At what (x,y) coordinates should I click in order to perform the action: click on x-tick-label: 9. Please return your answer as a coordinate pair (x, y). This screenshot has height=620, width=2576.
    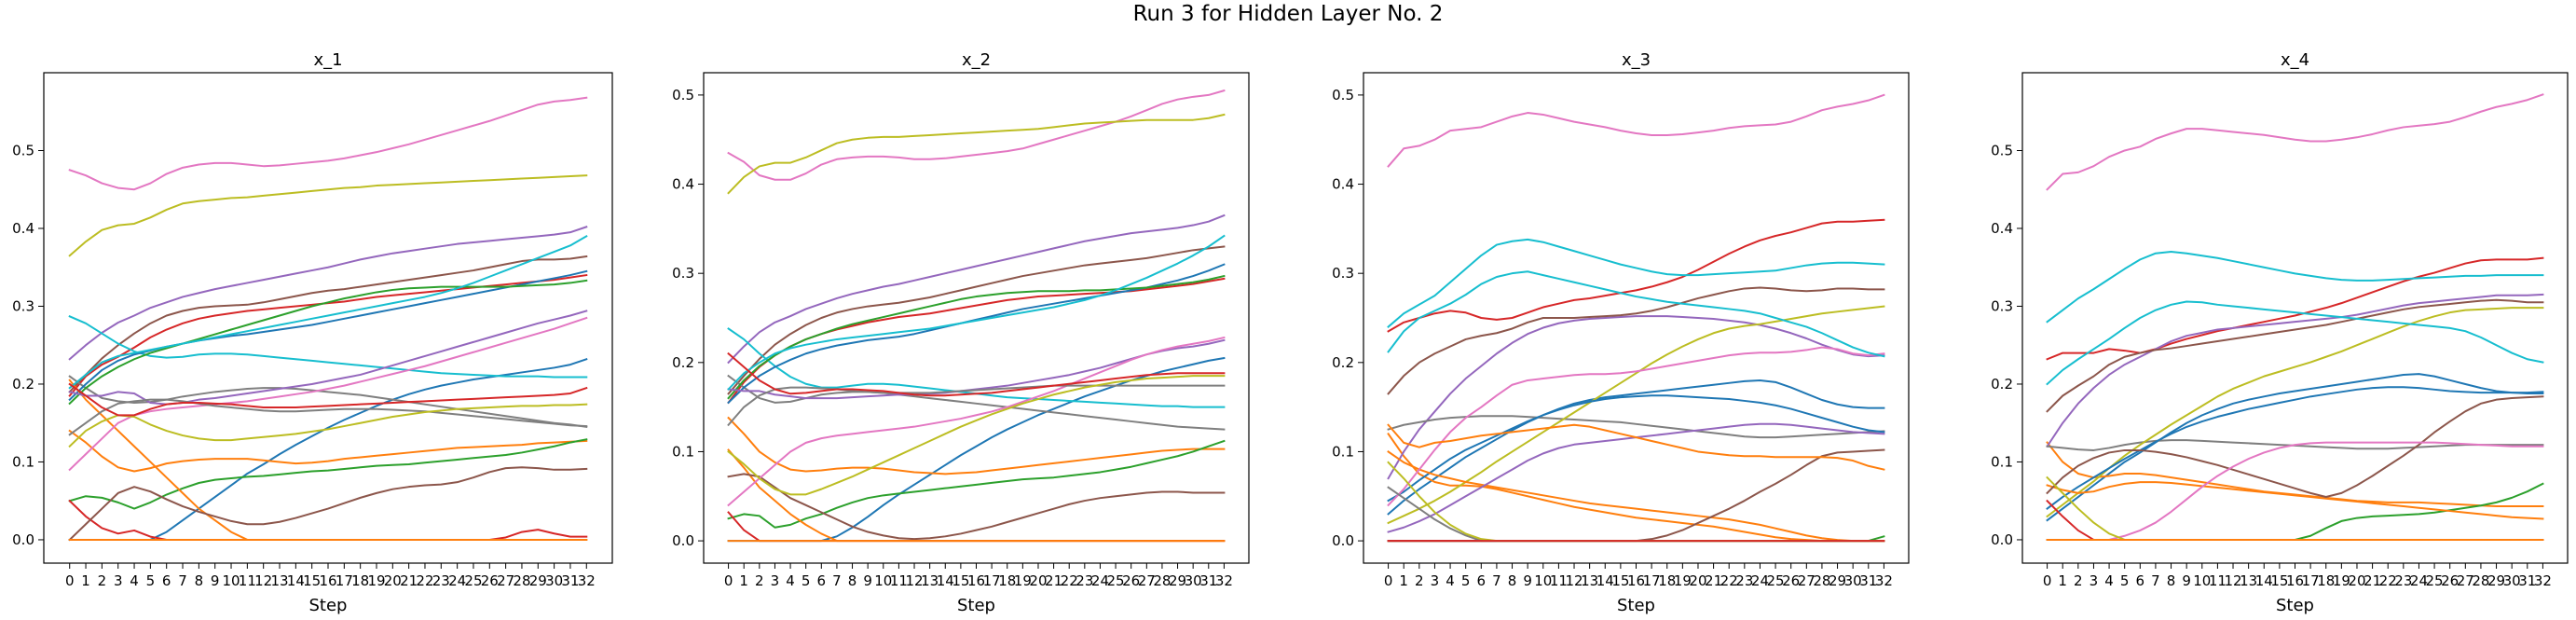
    Looking at the image, I should click on (2186, 580).